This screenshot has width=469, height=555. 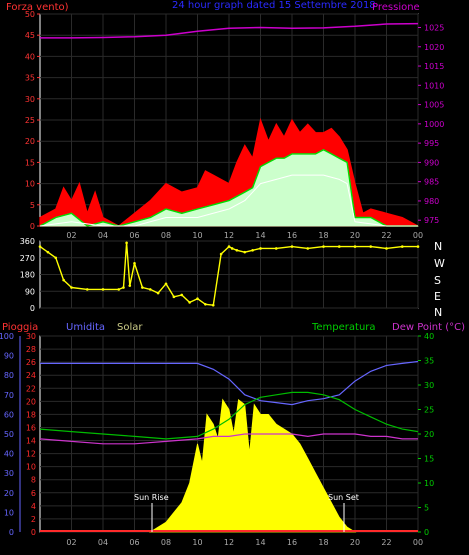 What do you see at coordinates (431, 162) in the screenshot?
I see `pressure-axis-tick-label: 990` at bounding box center [431, 162].